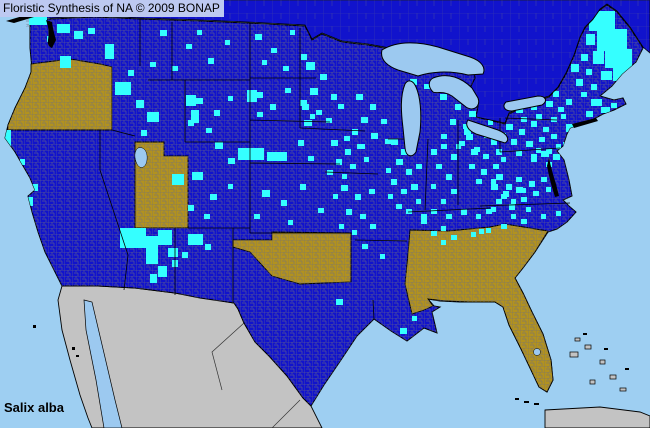  I want to click on lake-ontario, so click(524, 103).